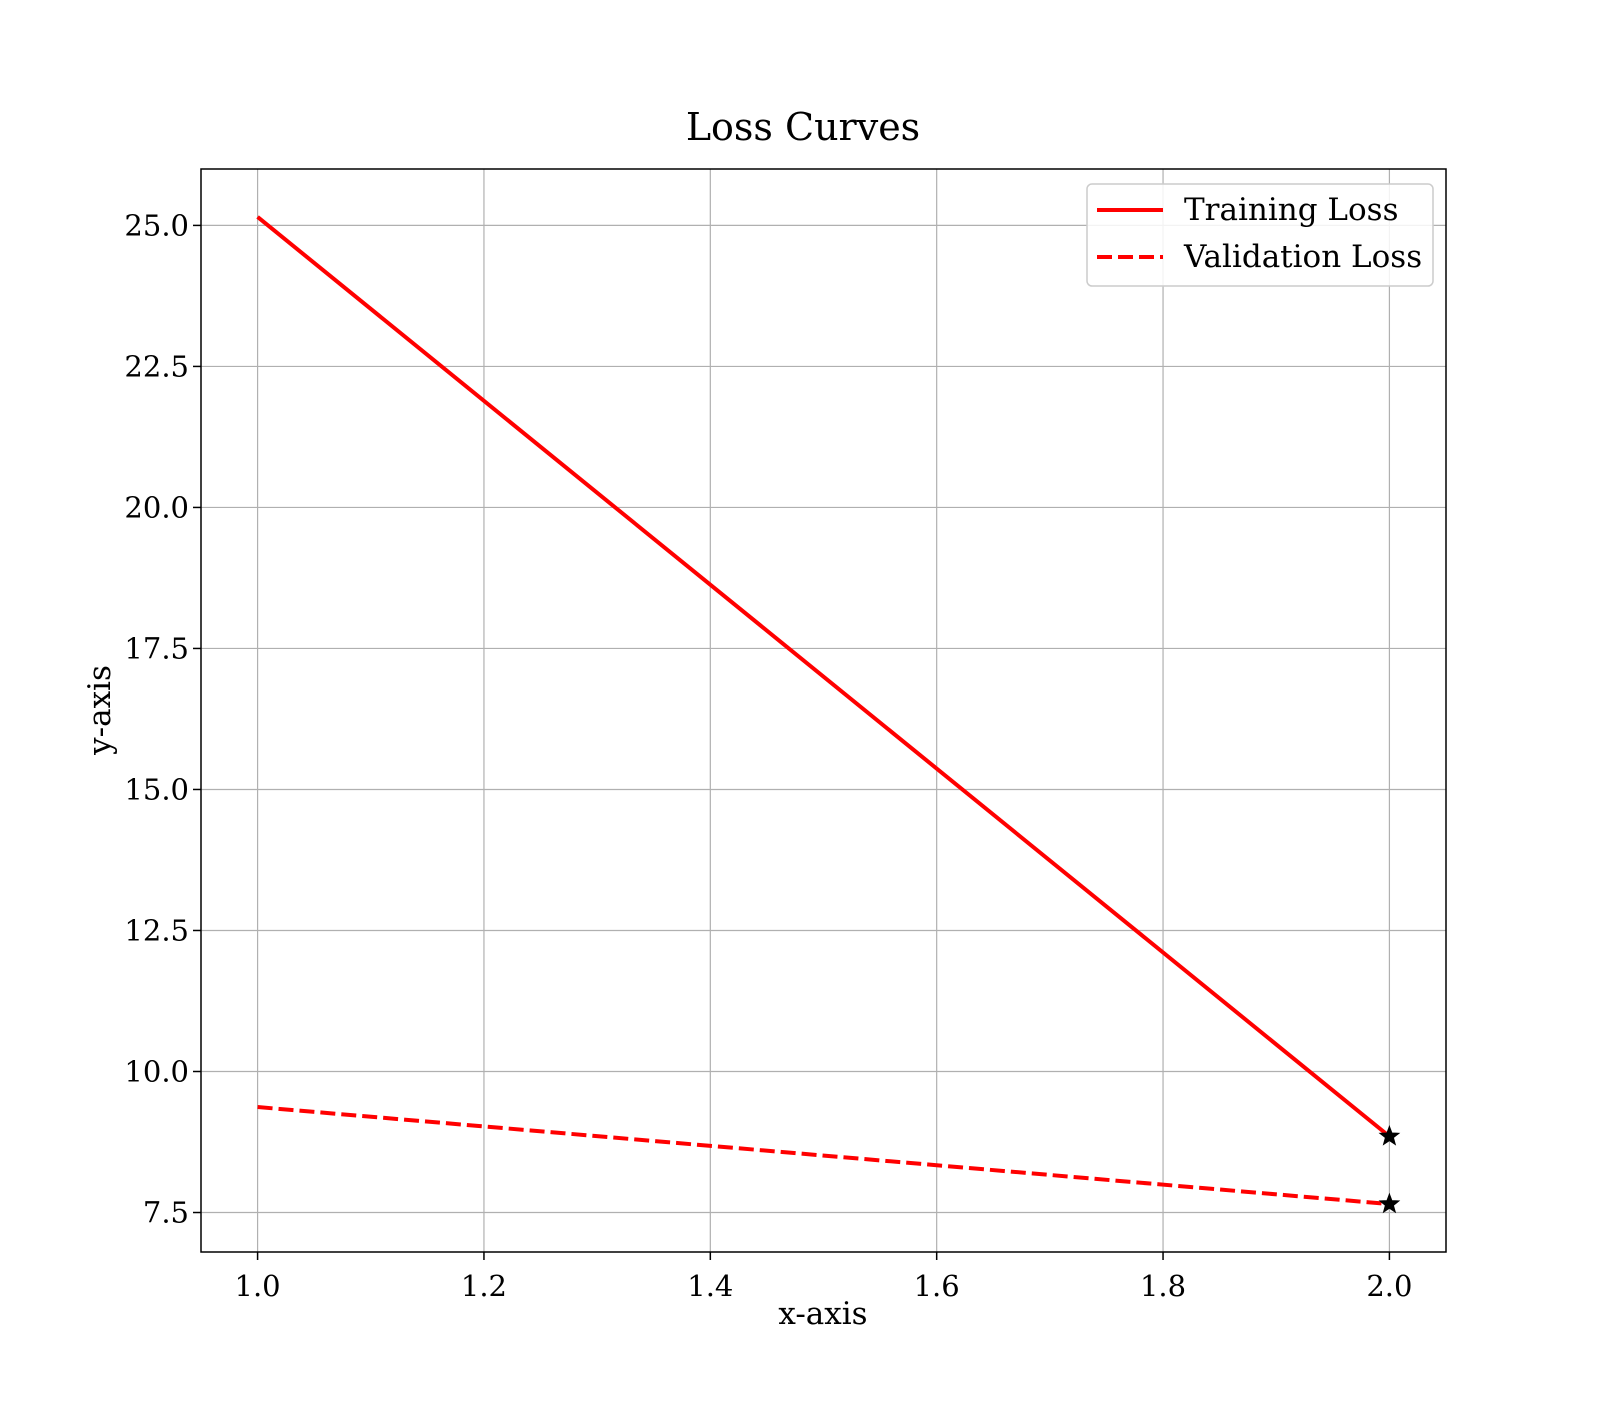 The width and height of the screenshot is (1600, 1405). Describe the element at coordinates (1389, 1286) in the screenshot. I see `x-tick-label: 2.0` at that location.